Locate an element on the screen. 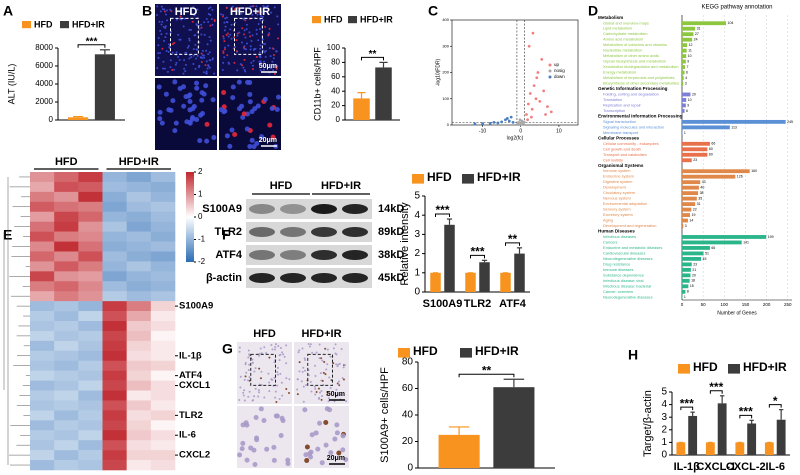  x-tick-label: IL-1β is located at coordinates (687, 467).